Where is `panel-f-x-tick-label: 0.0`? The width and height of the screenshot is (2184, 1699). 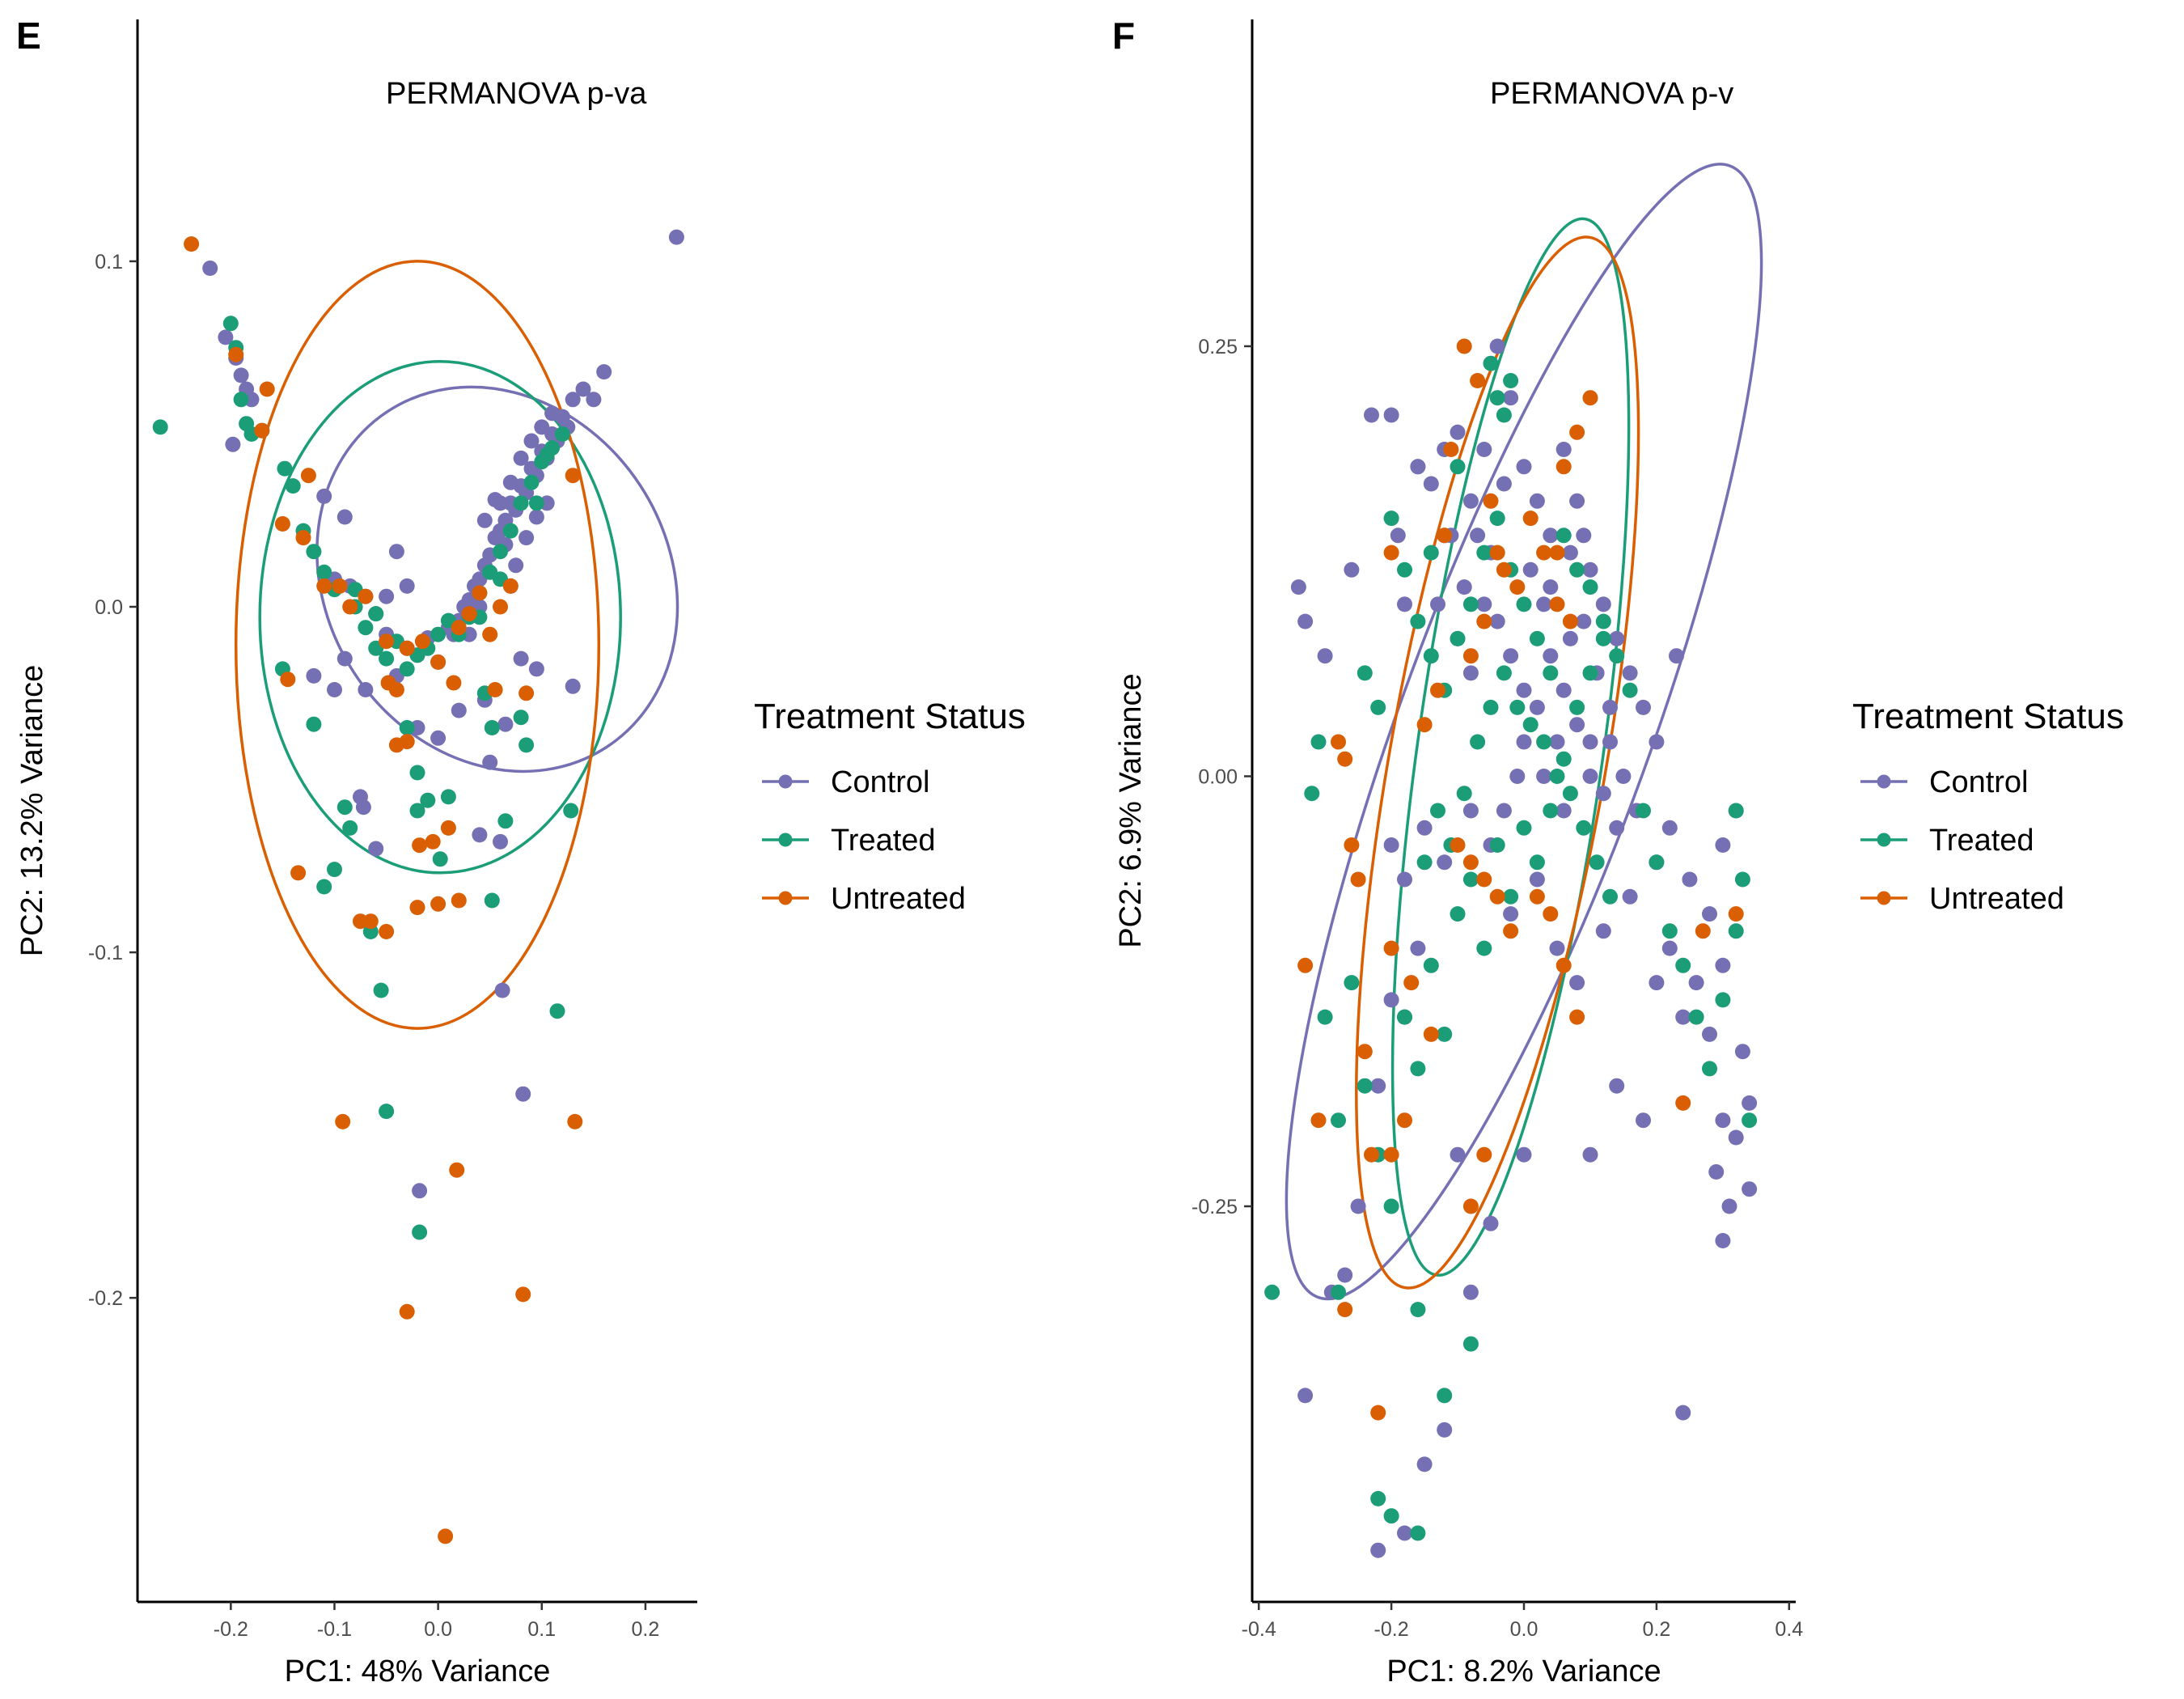 panel-f-x-tick-label: 0.0 is located at coordinates (1524, 1629).